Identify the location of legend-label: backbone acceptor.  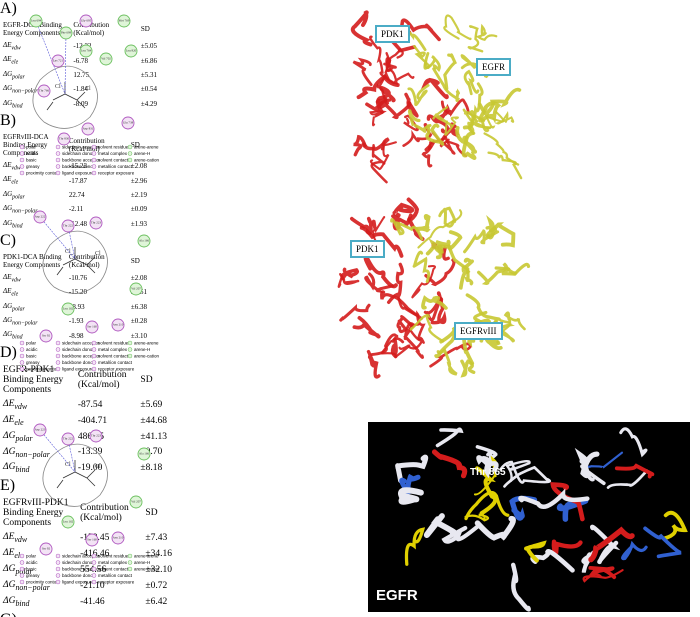
(81, 160).